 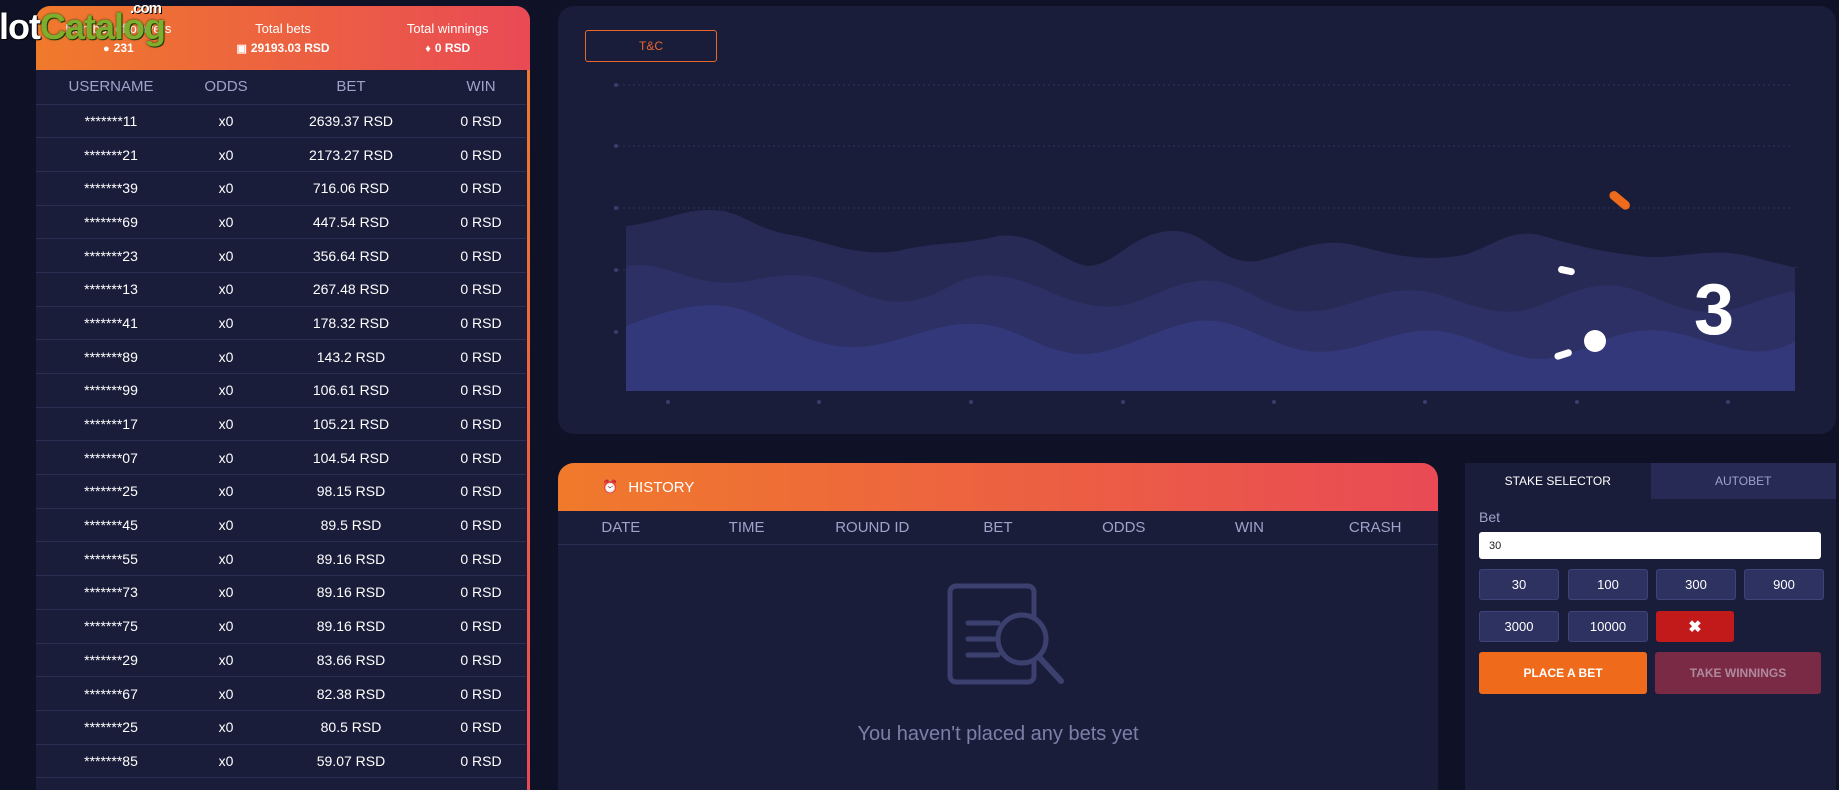 What do you see at coordinates (351, 660) in the screenshot?
I see `row-bet: 83.66 RSD` at bounding box center [351, 660].